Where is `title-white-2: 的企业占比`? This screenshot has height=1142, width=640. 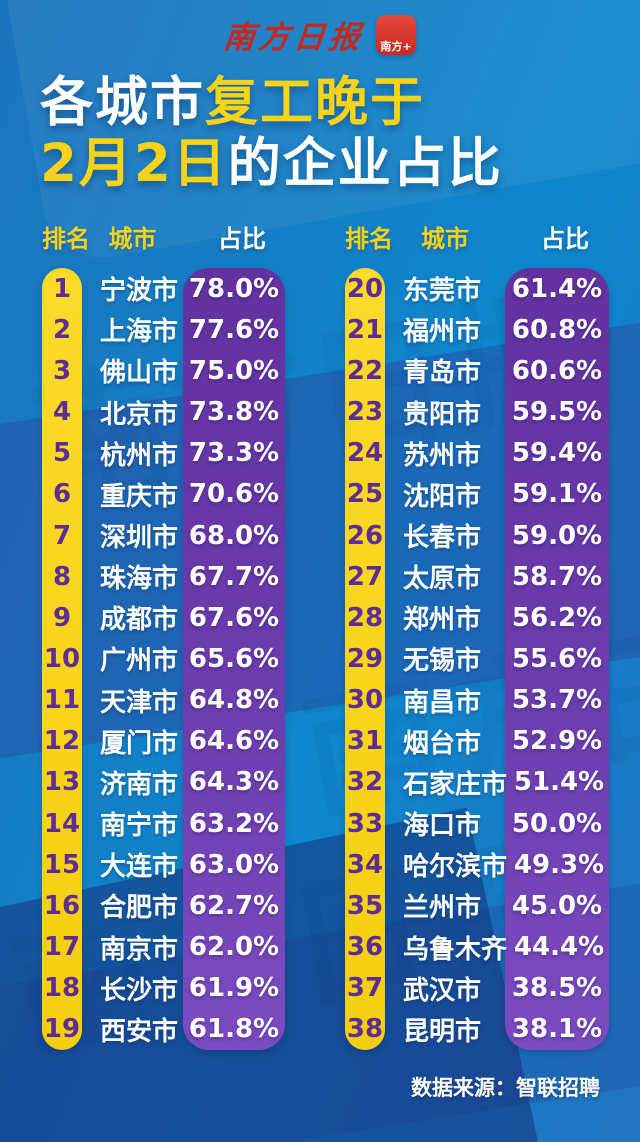 title-white-2: 的企业占比 is located at coordinates (365, 164).